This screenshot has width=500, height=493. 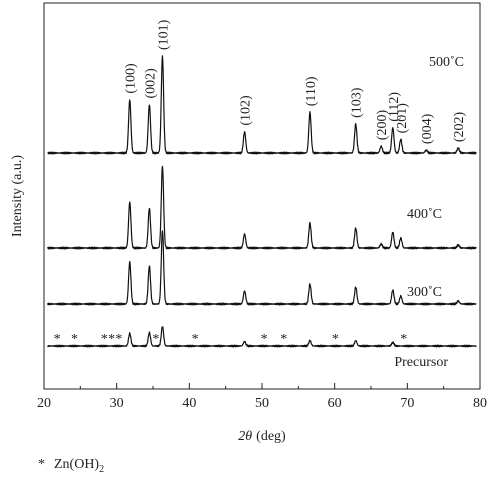 What do you see at coordinates (262, 403) in the screenshot?
I see `x-tick-label: 50` at bounding box center [262, 403].